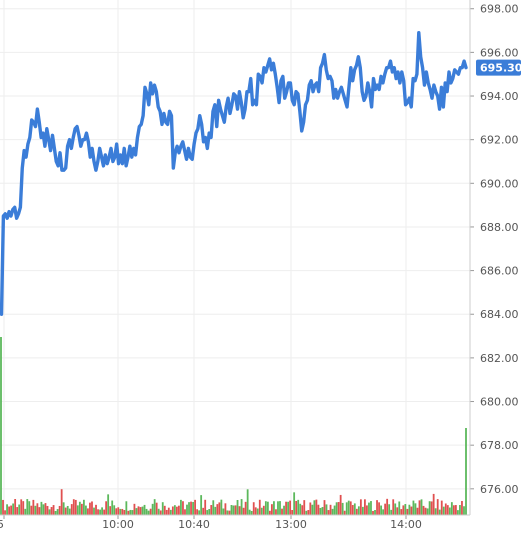  I want to click on y-tick-label: 690.00, so click(499, 183).